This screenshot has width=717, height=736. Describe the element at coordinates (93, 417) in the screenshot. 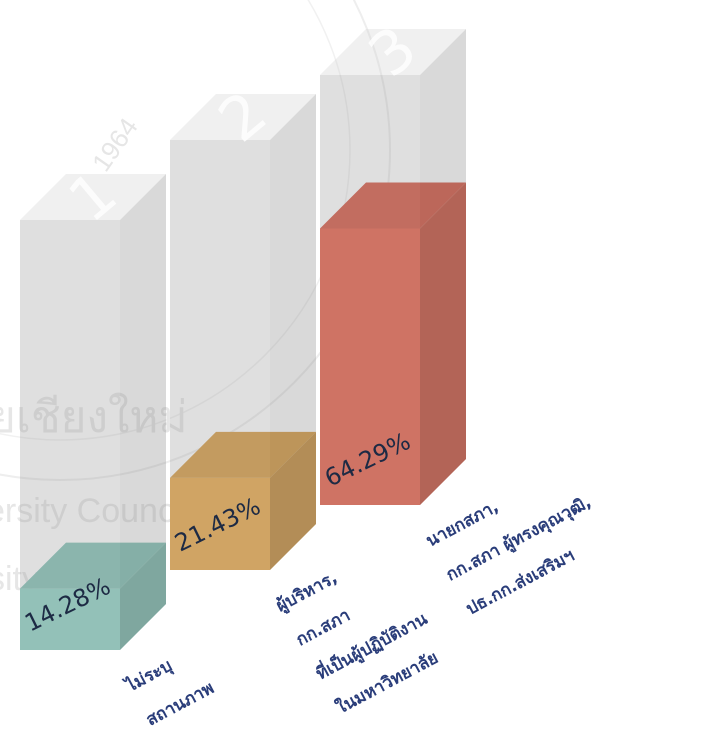

I see `watermark-line-1: ยเชียงใหม่` at that location.